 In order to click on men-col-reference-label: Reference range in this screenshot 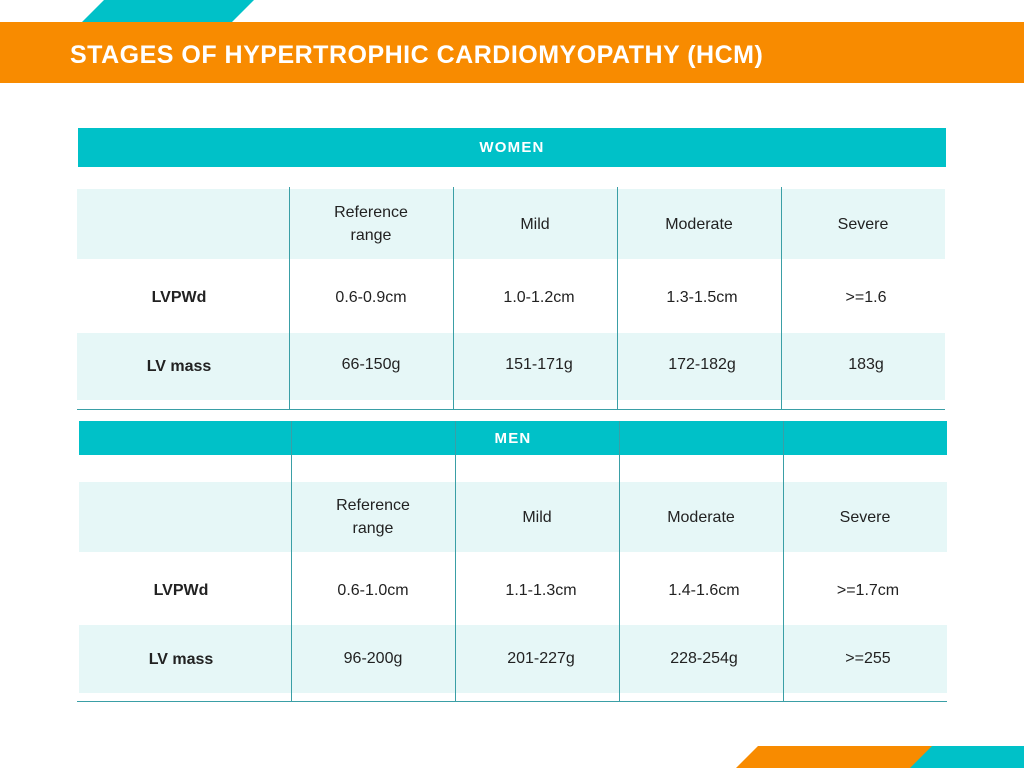, I will do `click(373, 517)`.